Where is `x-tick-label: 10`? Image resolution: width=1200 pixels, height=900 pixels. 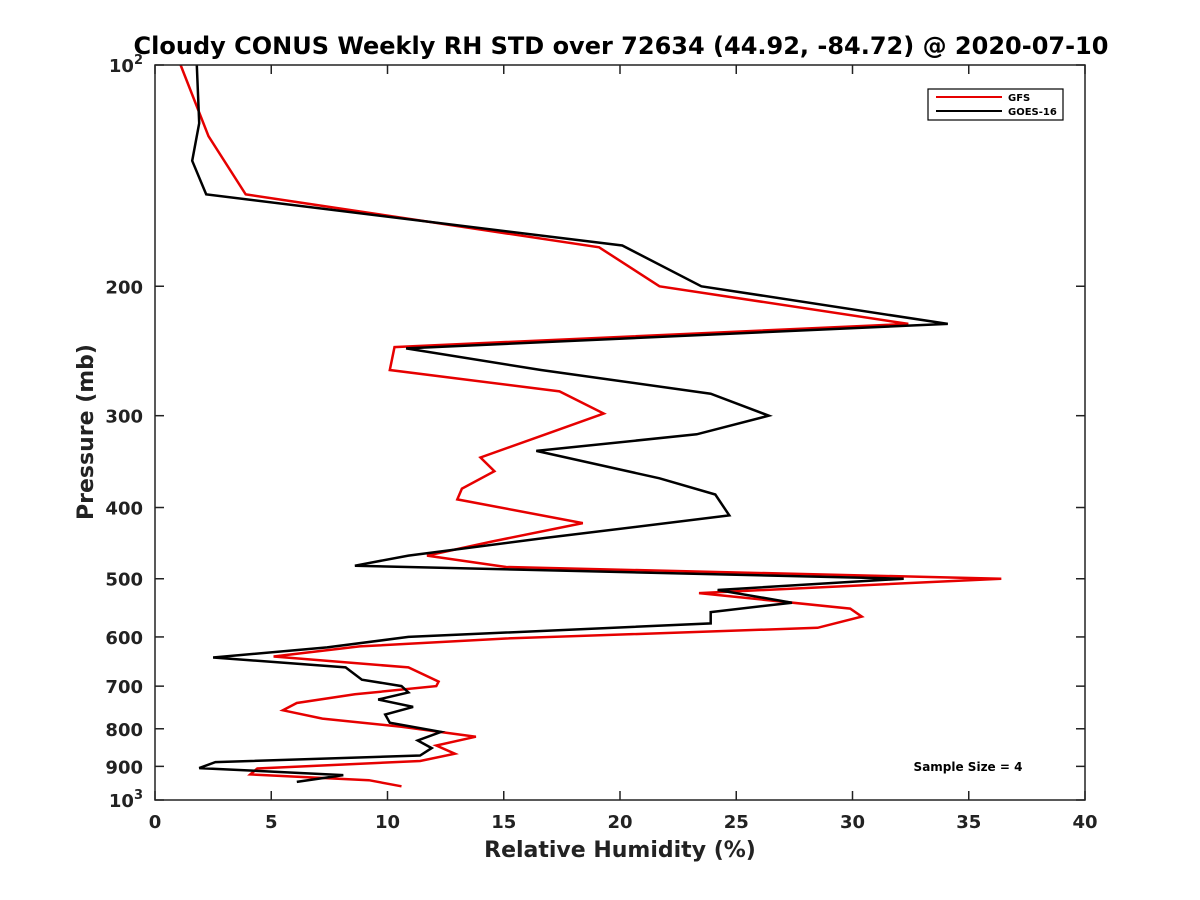
x-tick-label: 10 is located at coordinates (387, 822).